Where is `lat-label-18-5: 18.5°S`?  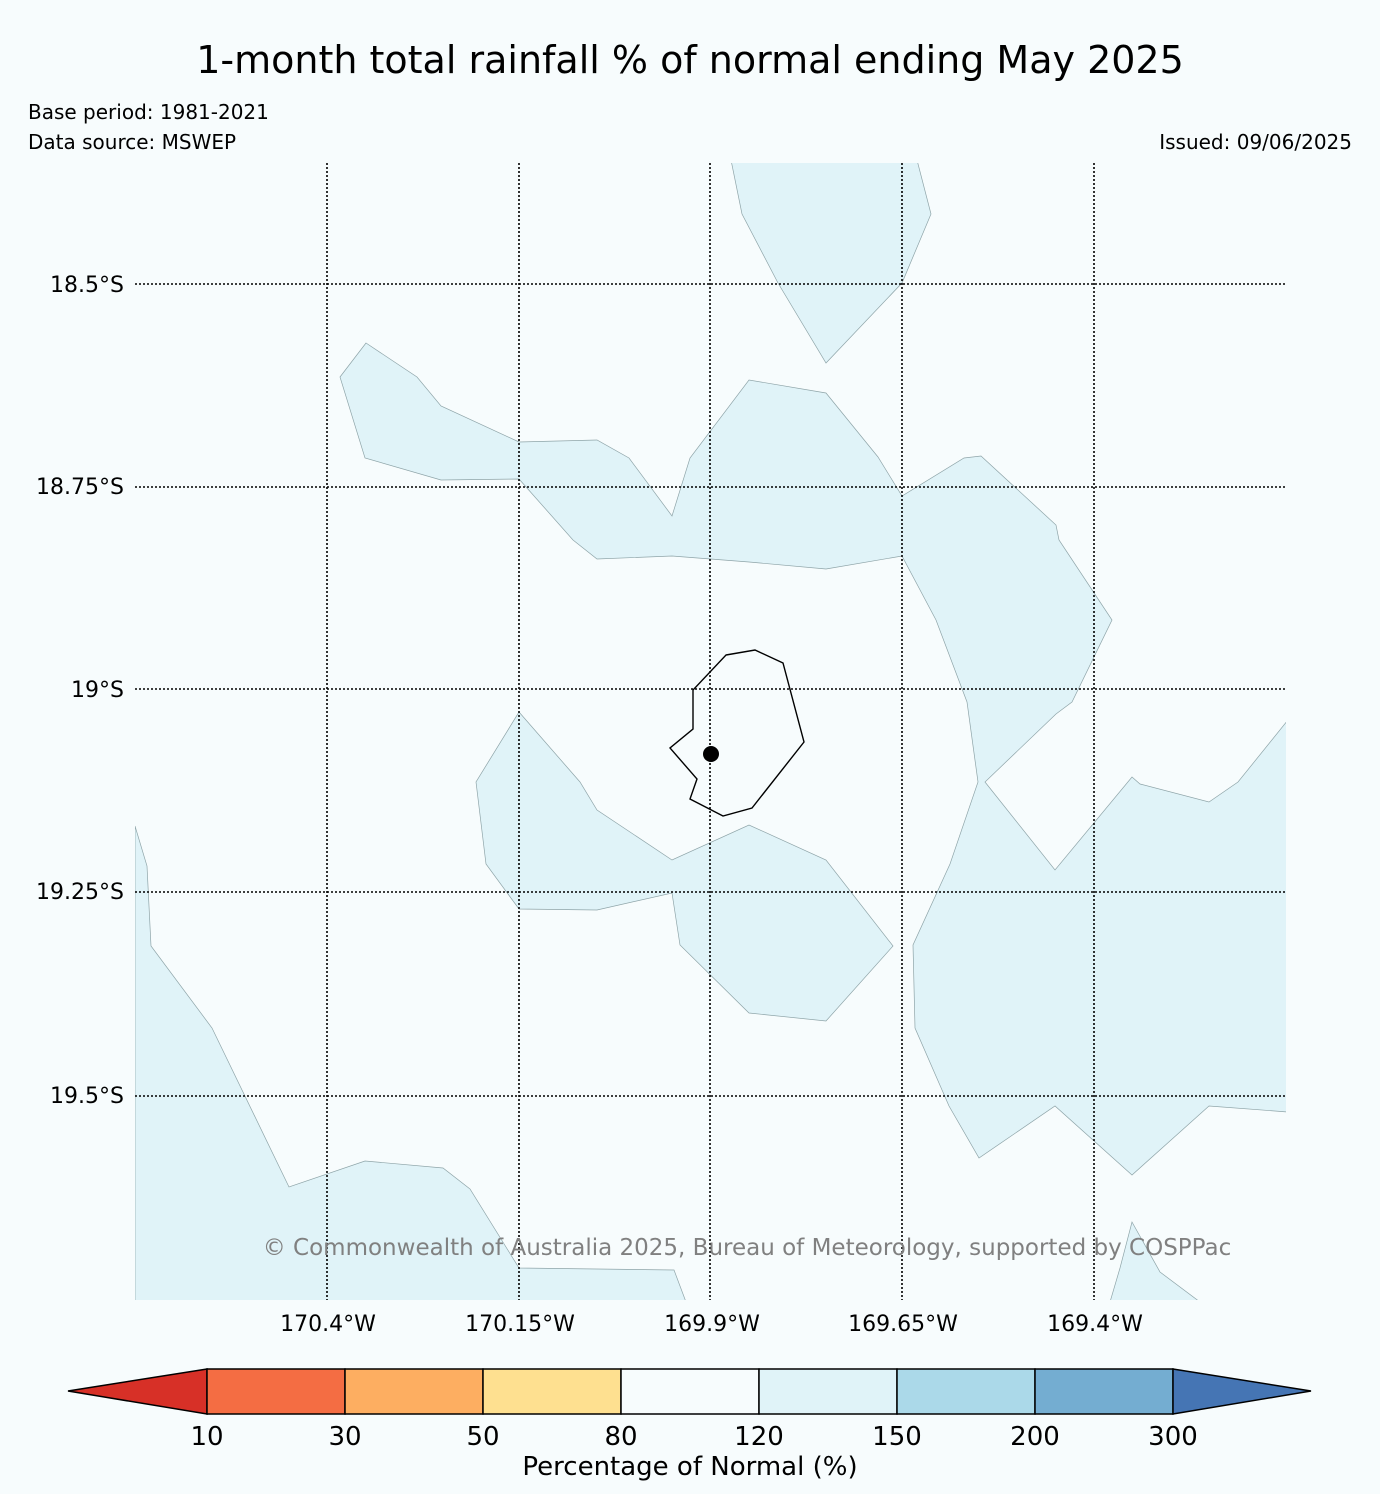
lat-label-18-5: 18.5°S is located at coordinates (87, 285).